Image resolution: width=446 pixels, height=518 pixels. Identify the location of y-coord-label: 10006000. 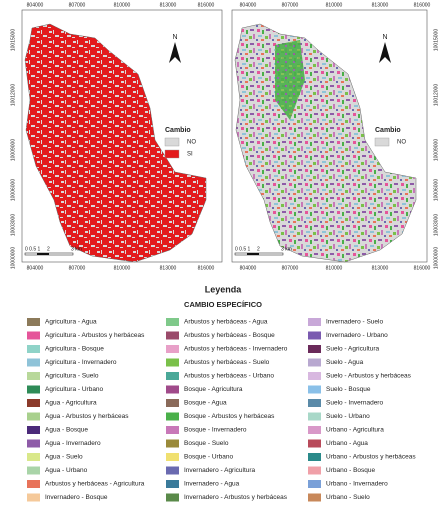
(13, 190).